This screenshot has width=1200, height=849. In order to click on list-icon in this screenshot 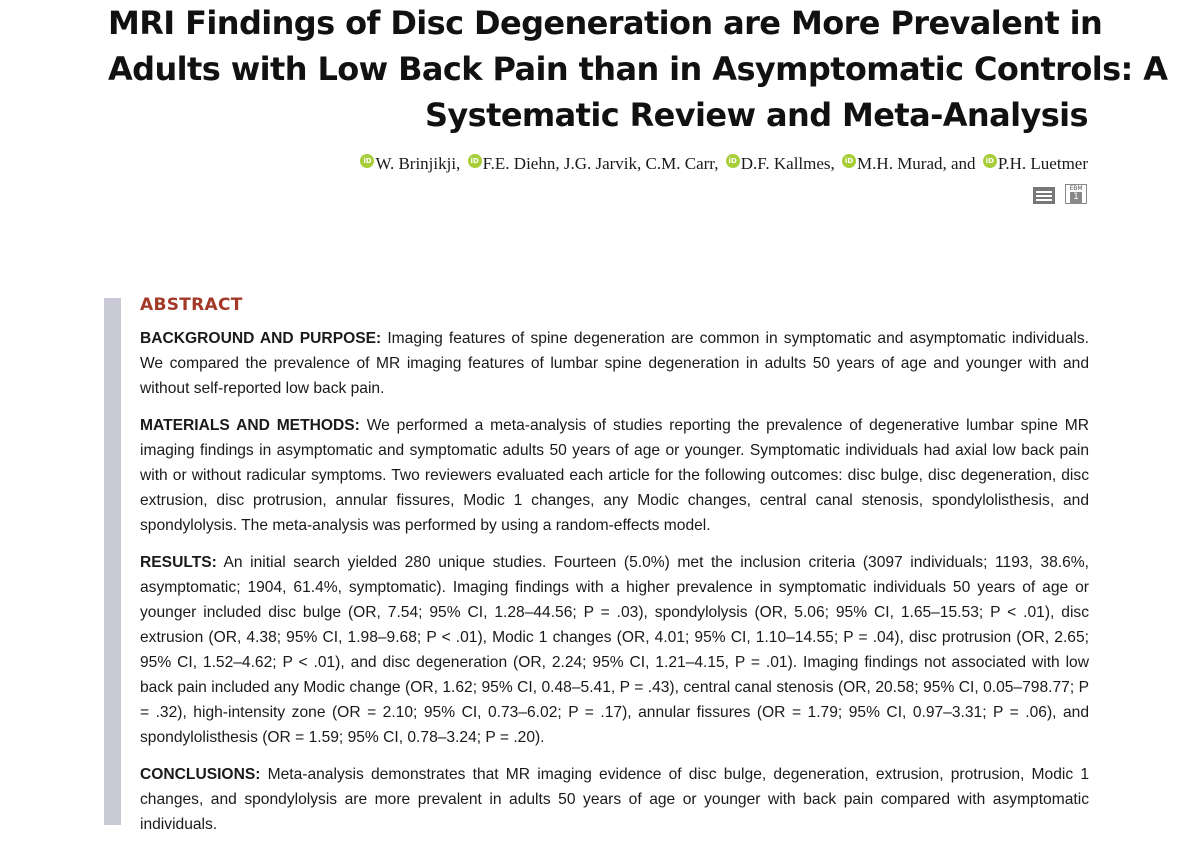, I will do `click(1044, 195)`.